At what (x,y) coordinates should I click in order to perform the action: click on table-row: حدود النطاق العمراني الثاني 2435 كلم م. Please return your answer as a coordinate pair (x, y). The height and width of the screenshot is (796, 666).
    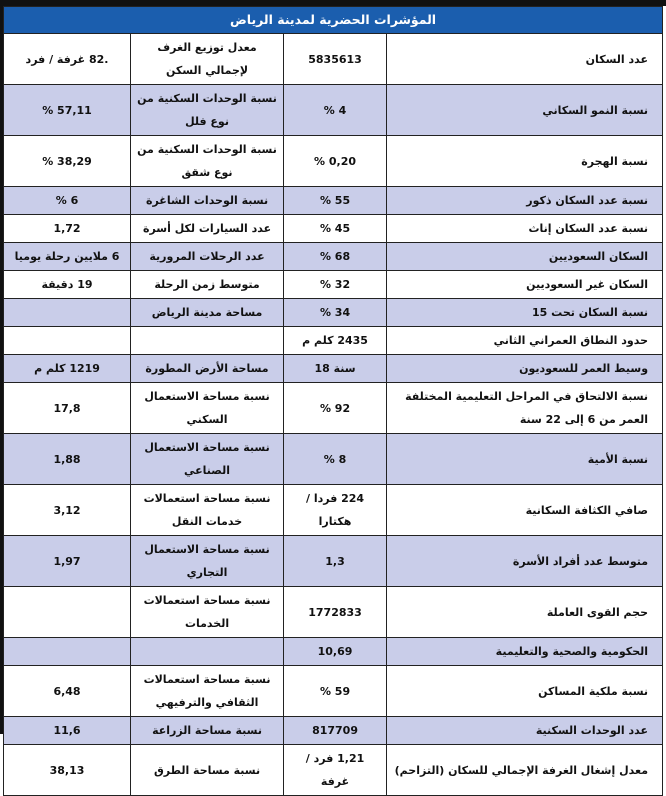
    Looking at the image, I should click on (333, 340).